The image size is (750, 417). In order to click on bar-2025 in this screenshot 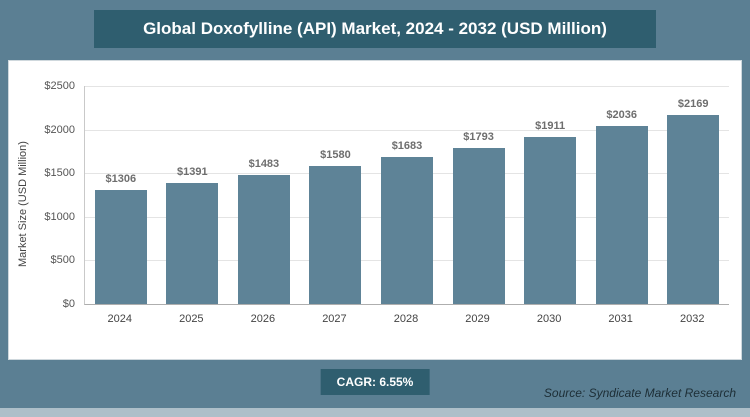, I will do `click(192, 243)`.